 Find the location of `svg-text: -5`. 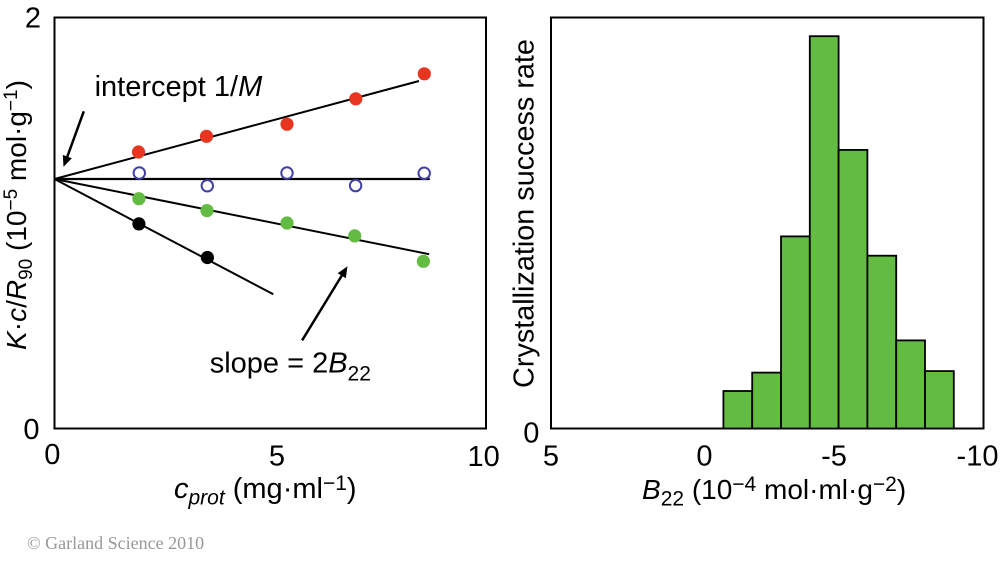

svg-text: -5 is located at coordinates (834, 457).